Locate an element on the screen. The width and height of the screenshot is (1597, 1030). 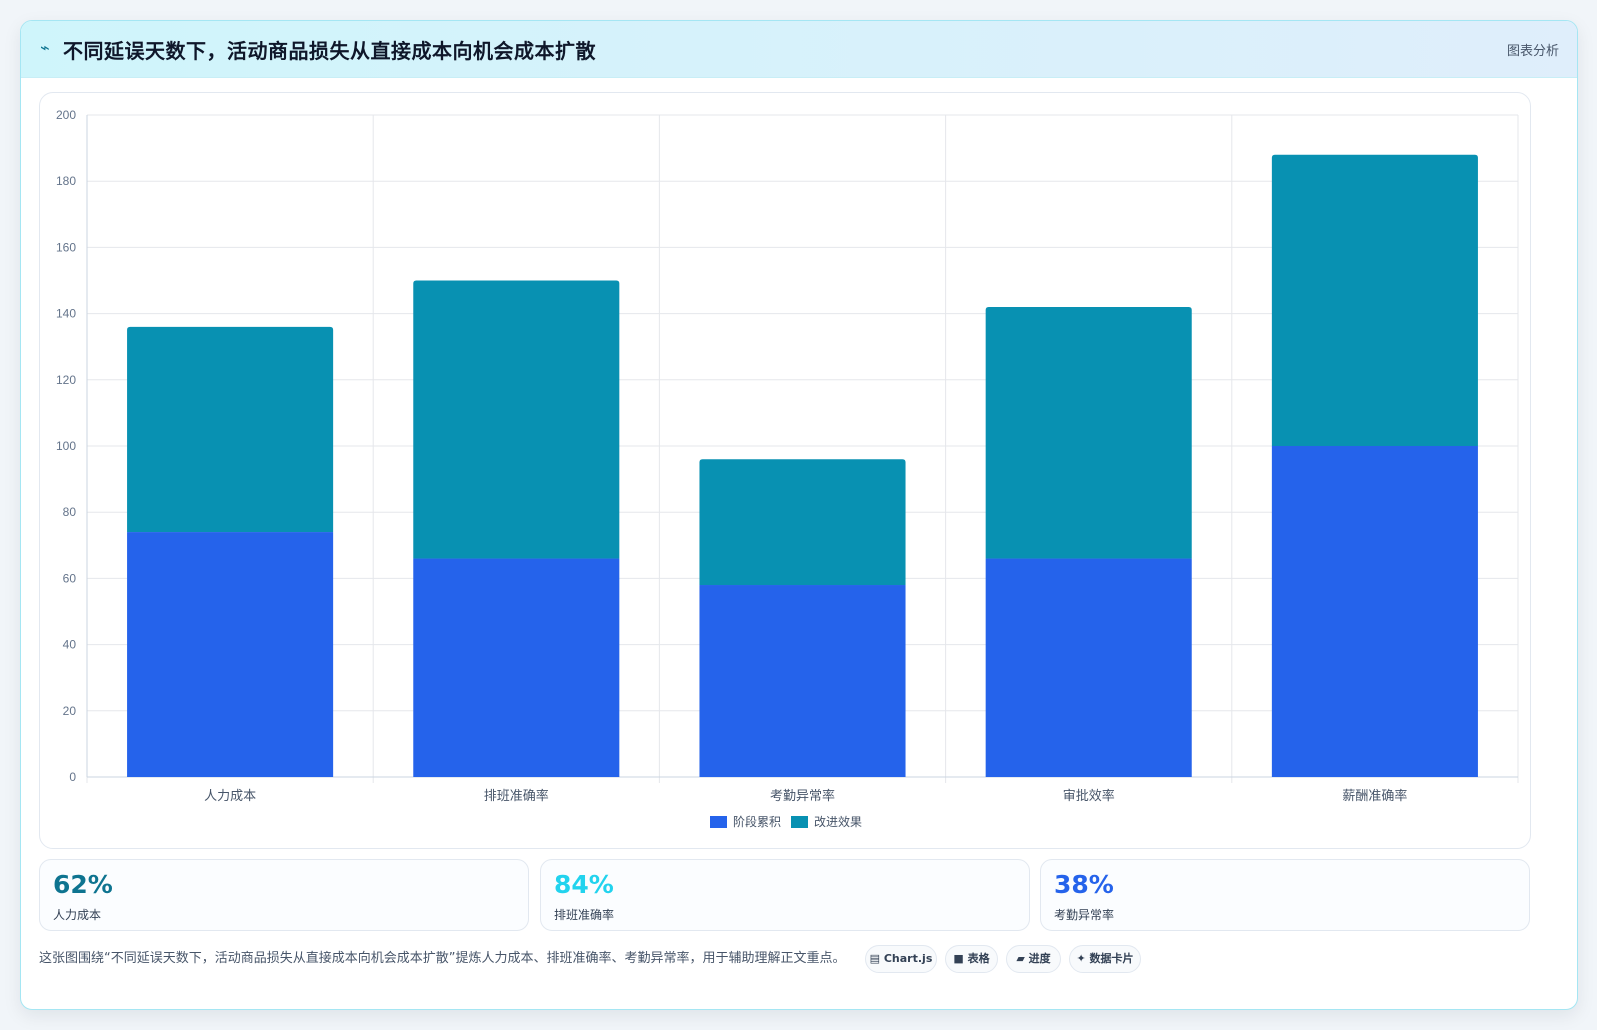
chip-progress: ▰ 进度 is located at coordinates (1033, 959).